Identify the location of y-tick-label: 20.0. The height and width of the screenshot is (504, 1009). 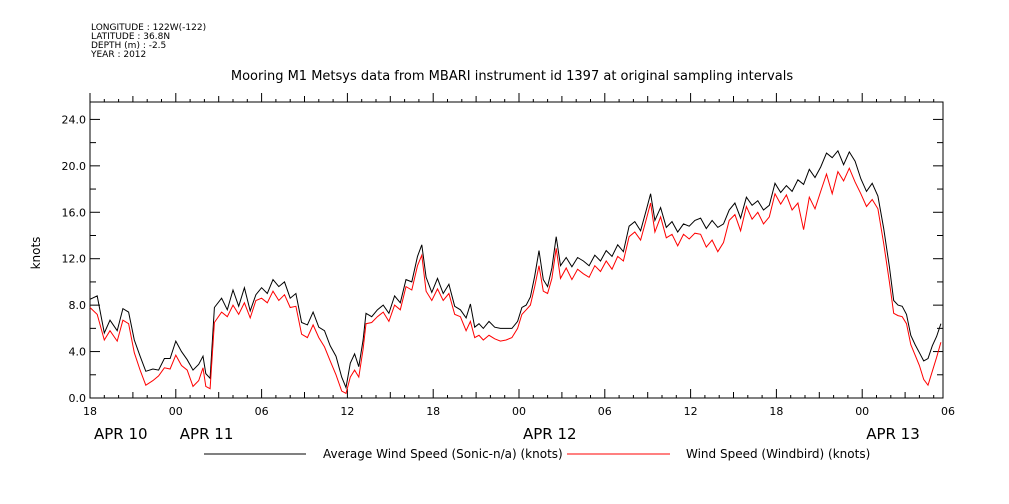
(74, 166).